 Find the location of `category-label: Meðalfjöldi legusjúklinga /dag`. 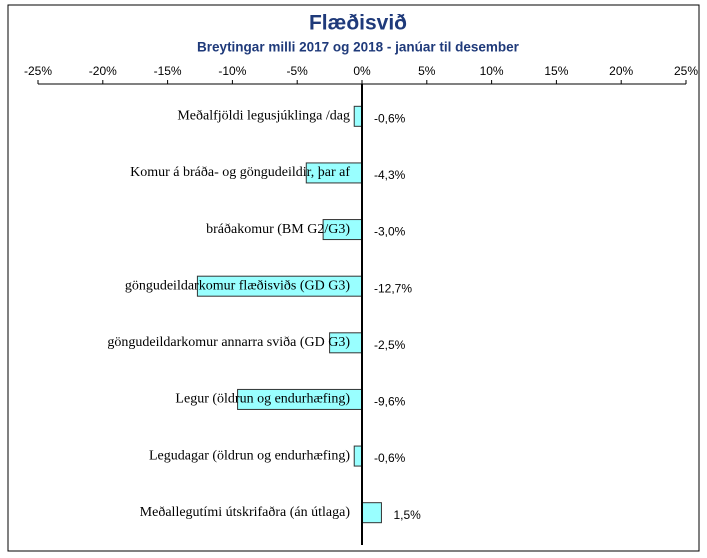

category-label: Meðalfjöldi legusjúklinga /dag is located at coordinates (263, 116).